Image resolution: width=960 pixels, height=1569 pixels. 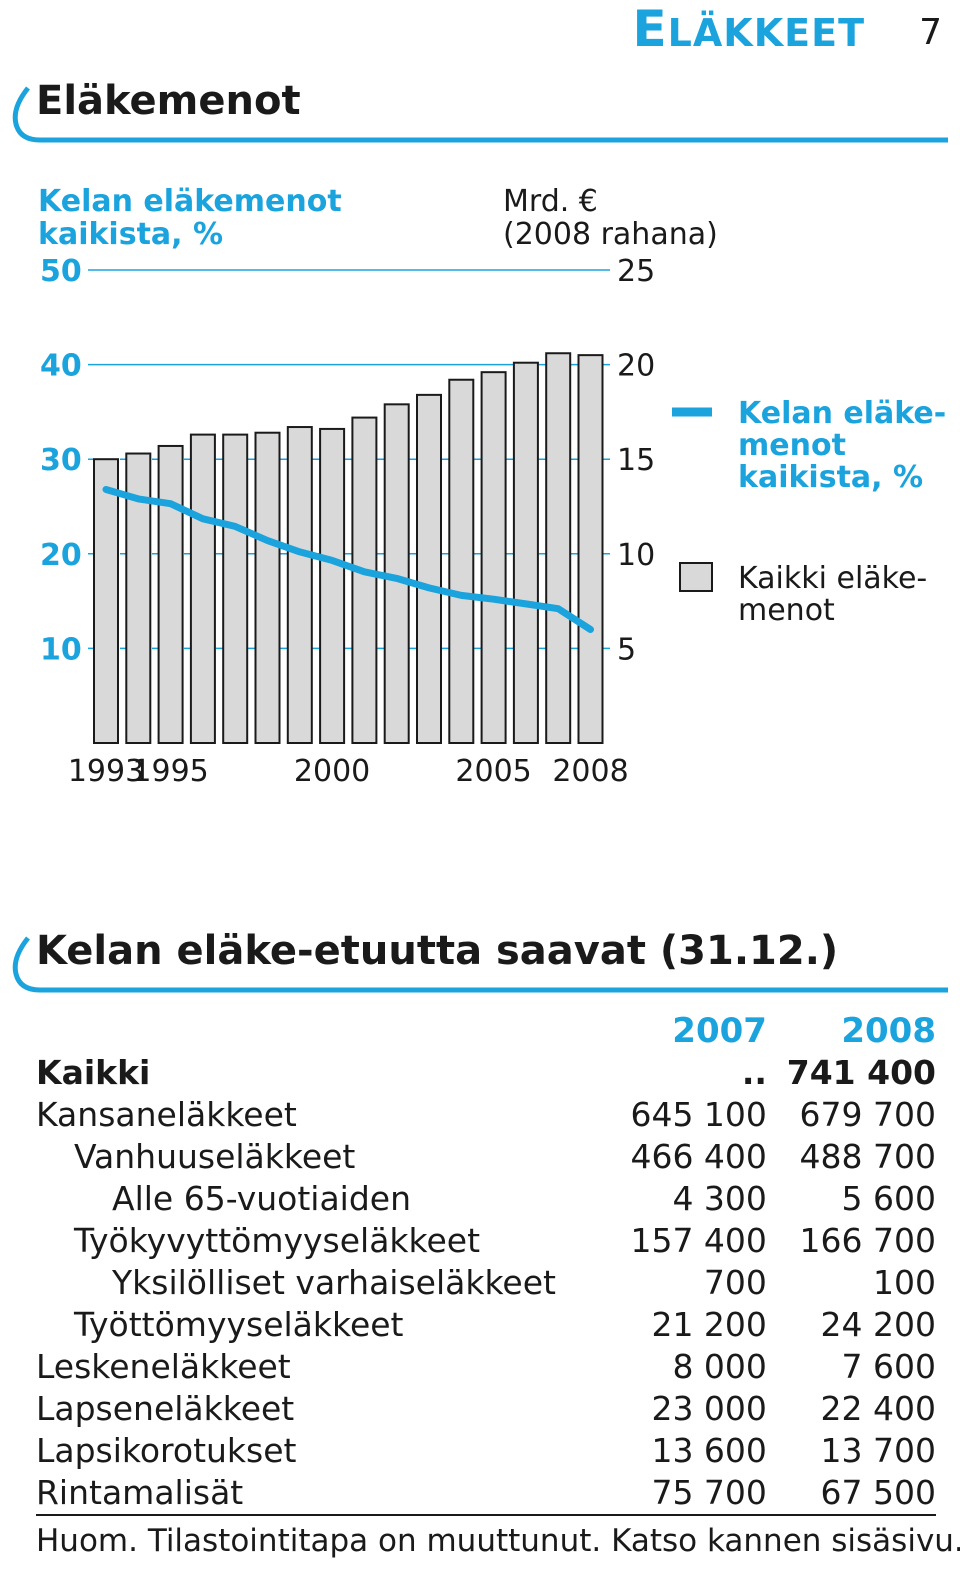 What do you see at coordinates (437, 951) in the screenshot?
I see `section-title-recipients: Kelan eläke-etuutta saavat (31.12.)` at bounding box center [437, 951].